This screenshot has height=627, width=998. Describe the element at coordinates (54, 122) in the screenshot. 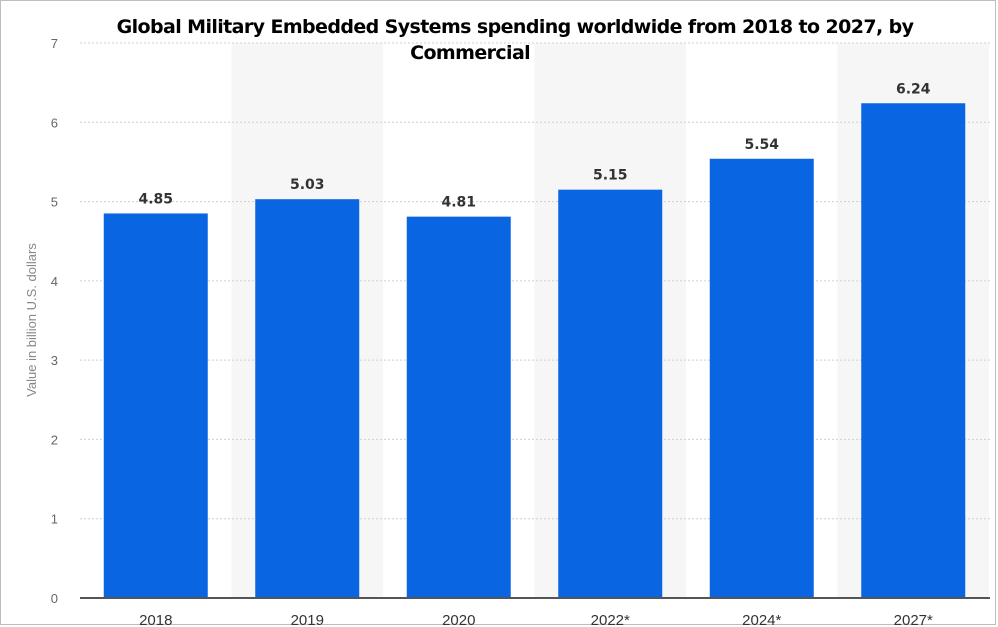

I see `y-tick-label: 6` at that location.